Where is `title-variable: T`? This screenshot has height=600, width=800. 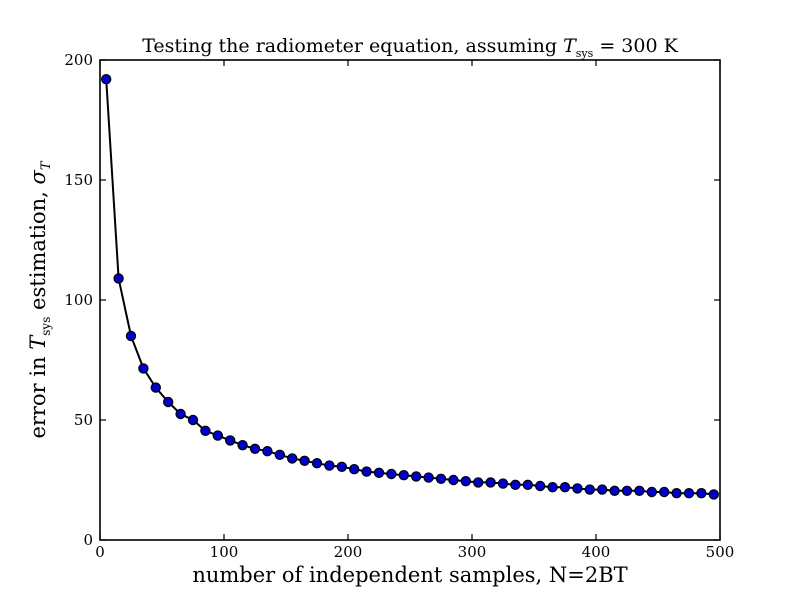
title-variable: T is located at coordinates (570, 46).